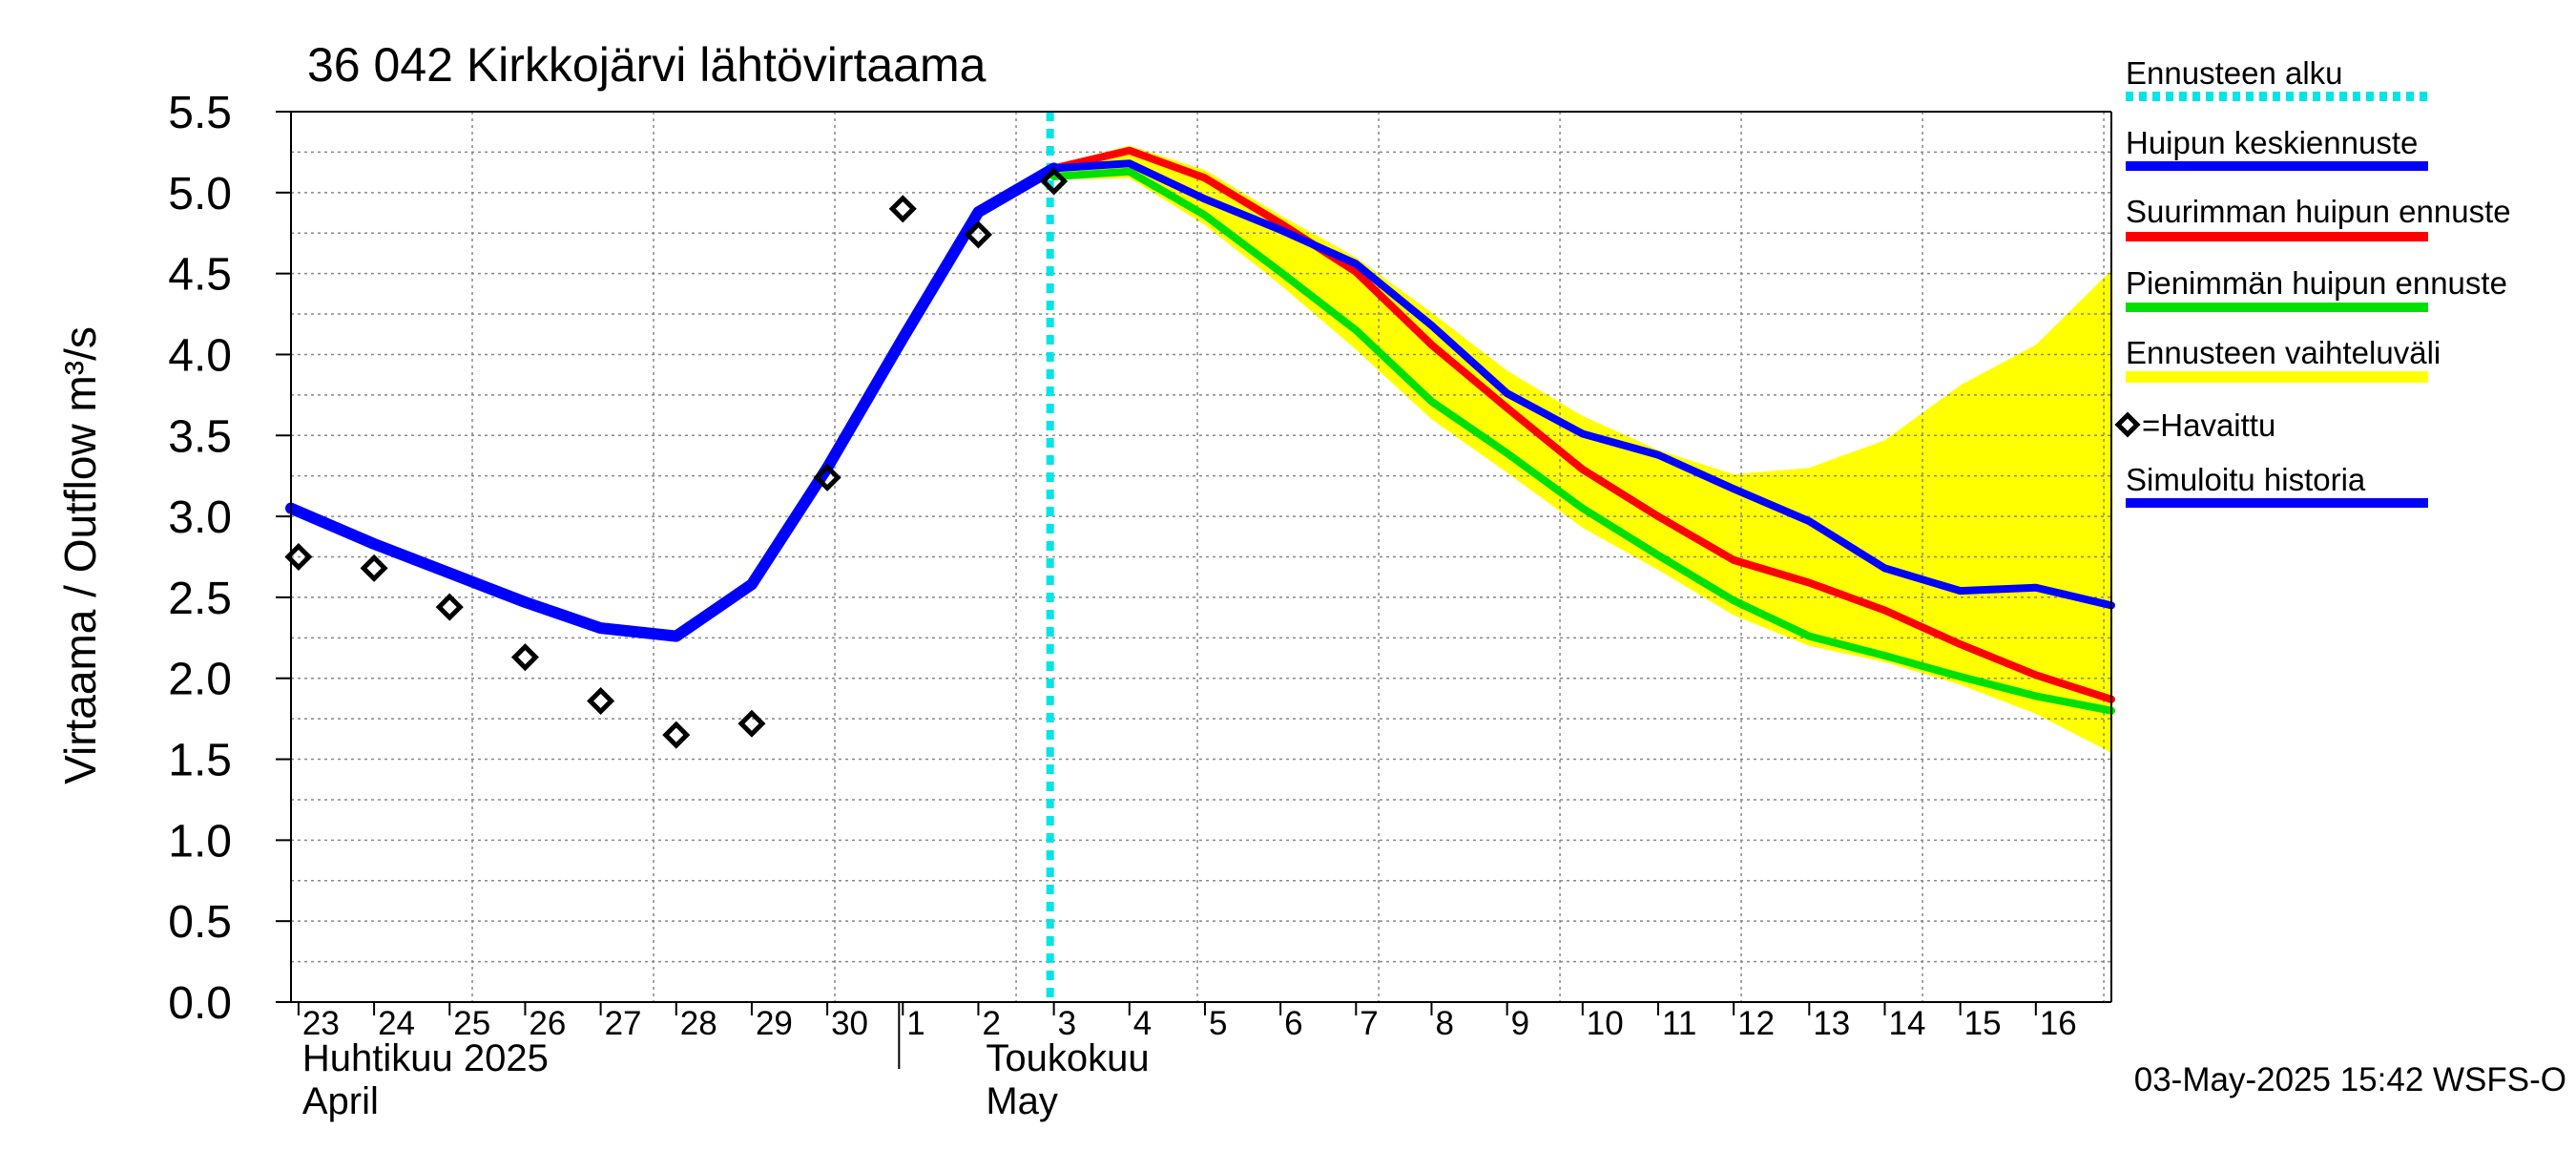 This screenshot has height=1150, width=2576. I want to click on legend-label: =Havaittu, so click(2208, 425).